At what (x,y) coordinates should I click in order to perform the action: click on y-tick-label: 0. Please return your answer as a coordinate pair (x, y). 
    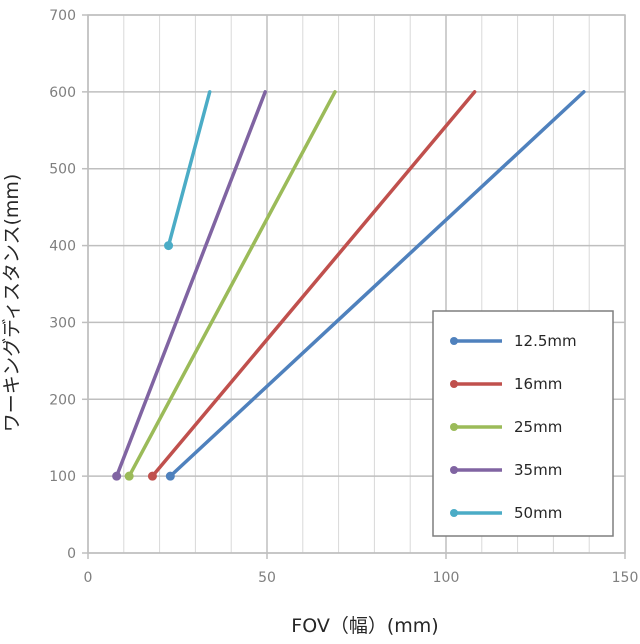
    Looking at the image, I should click on (71, 554).